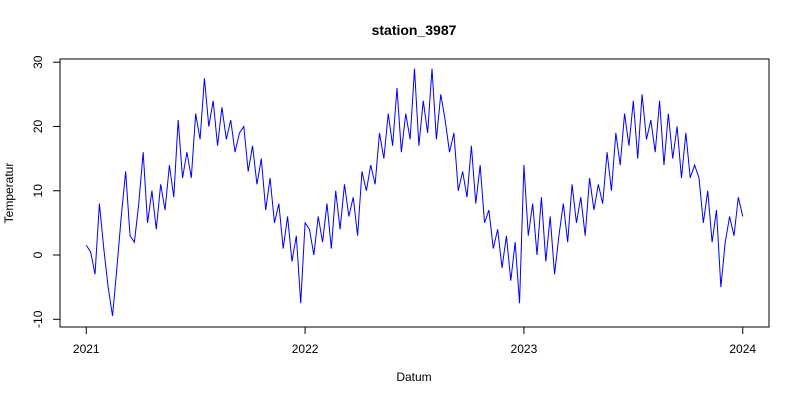  I want to click on x-tick-label: 2022, so click(305, 349).